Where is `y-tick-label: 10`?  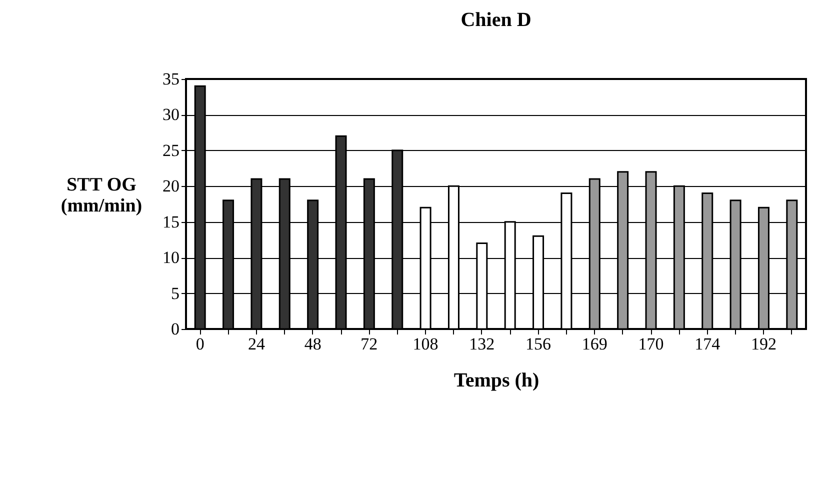
y-tick-label: 10 is located at coordinates (171, 258).